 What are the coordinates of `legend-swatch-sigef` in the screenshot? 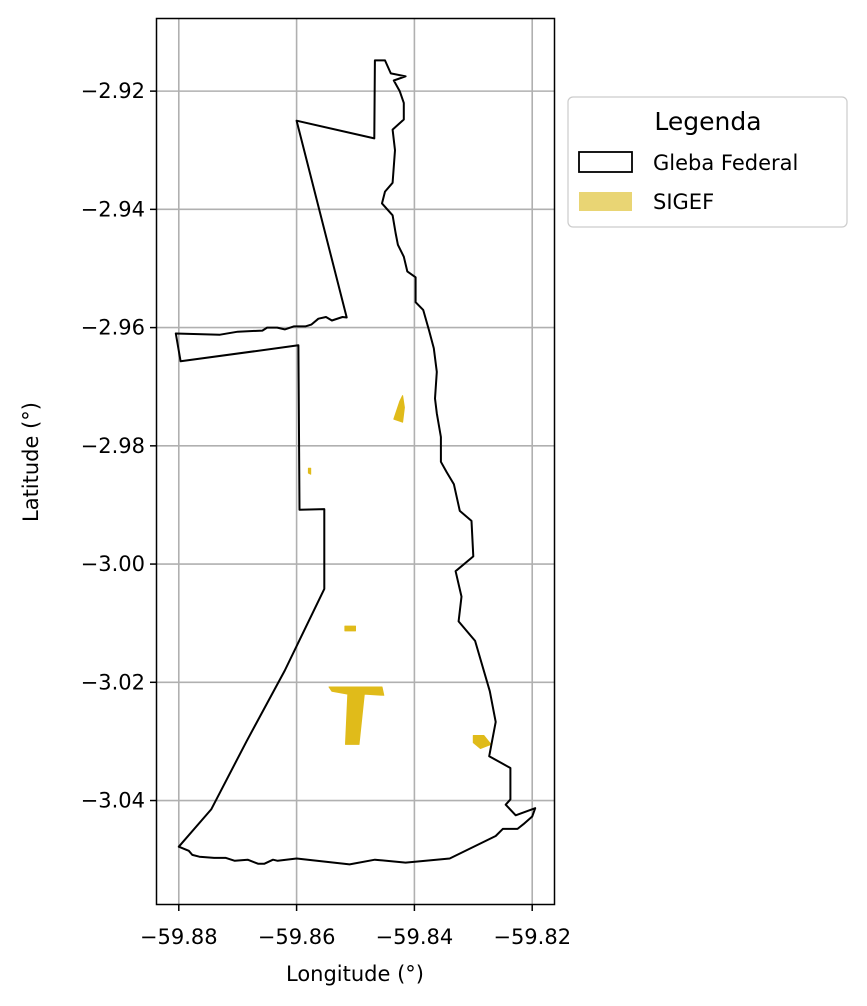 It's located at (605, 201).